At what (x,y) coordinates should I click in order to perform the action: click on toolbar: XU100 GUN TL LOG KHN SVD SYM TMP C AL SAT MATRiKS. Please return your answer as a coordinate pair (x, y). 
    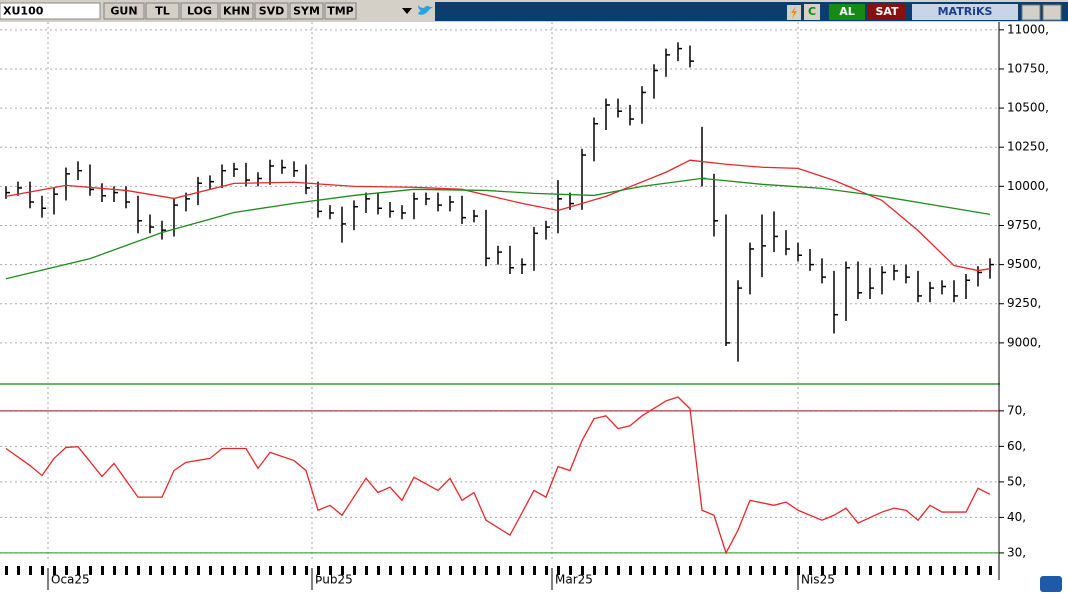
    Looking at the image, I should click on (534, 11).